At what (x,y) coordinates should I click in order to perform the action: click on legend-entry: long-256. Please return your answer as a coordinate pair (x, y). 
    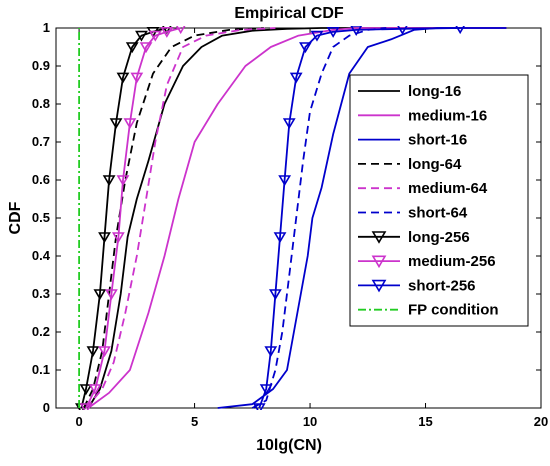
    Looking at the image, I should click on (414, 237).